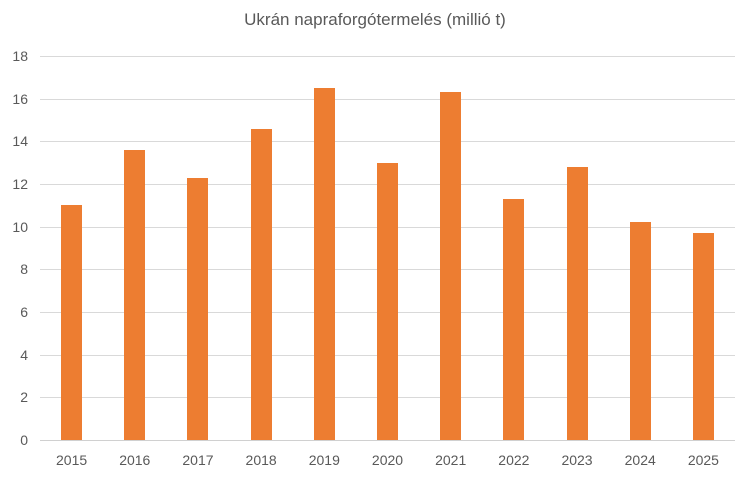 The width and height of the screenshot is (750, 481). Describe the element at coordinates (514, 460) in the screenshot. I see `x-tick-label-2022: 2022` at that location.